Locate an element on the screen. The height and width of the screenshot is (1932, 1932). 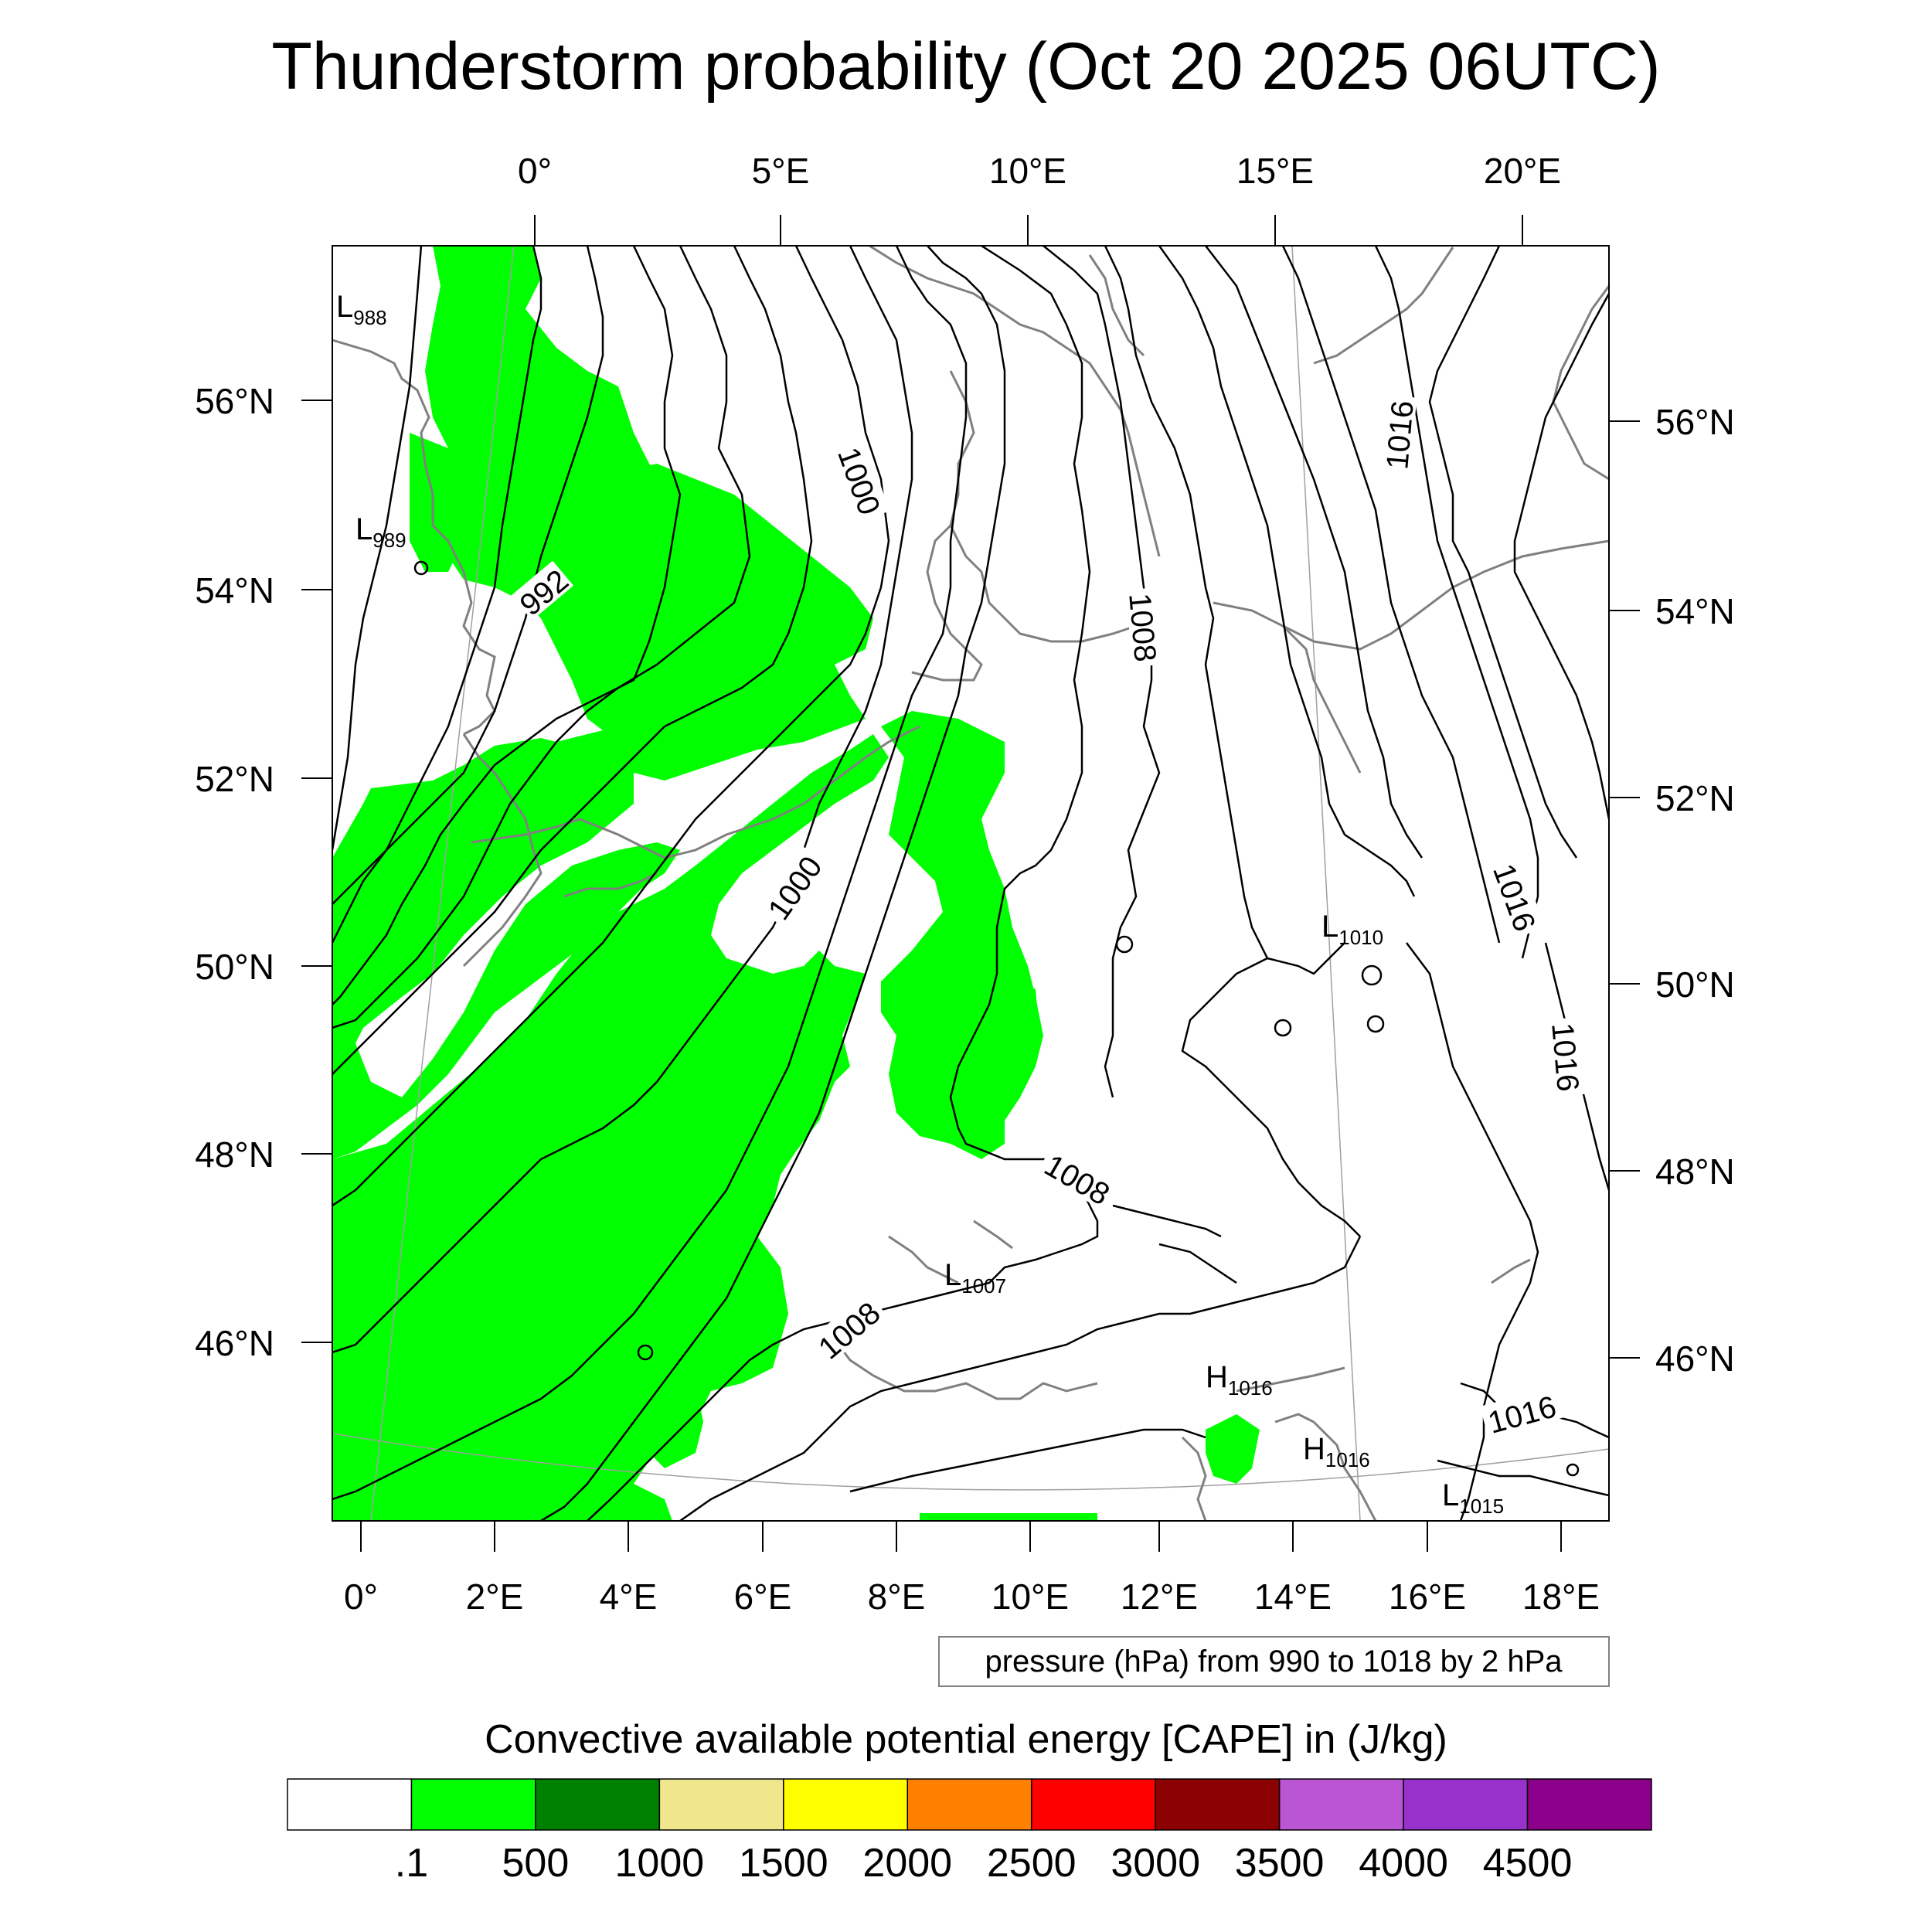
contour-note-text: pressure (hPa) from 990 to 1018 by 2 hPa is located at coordinates (1274, 1662).